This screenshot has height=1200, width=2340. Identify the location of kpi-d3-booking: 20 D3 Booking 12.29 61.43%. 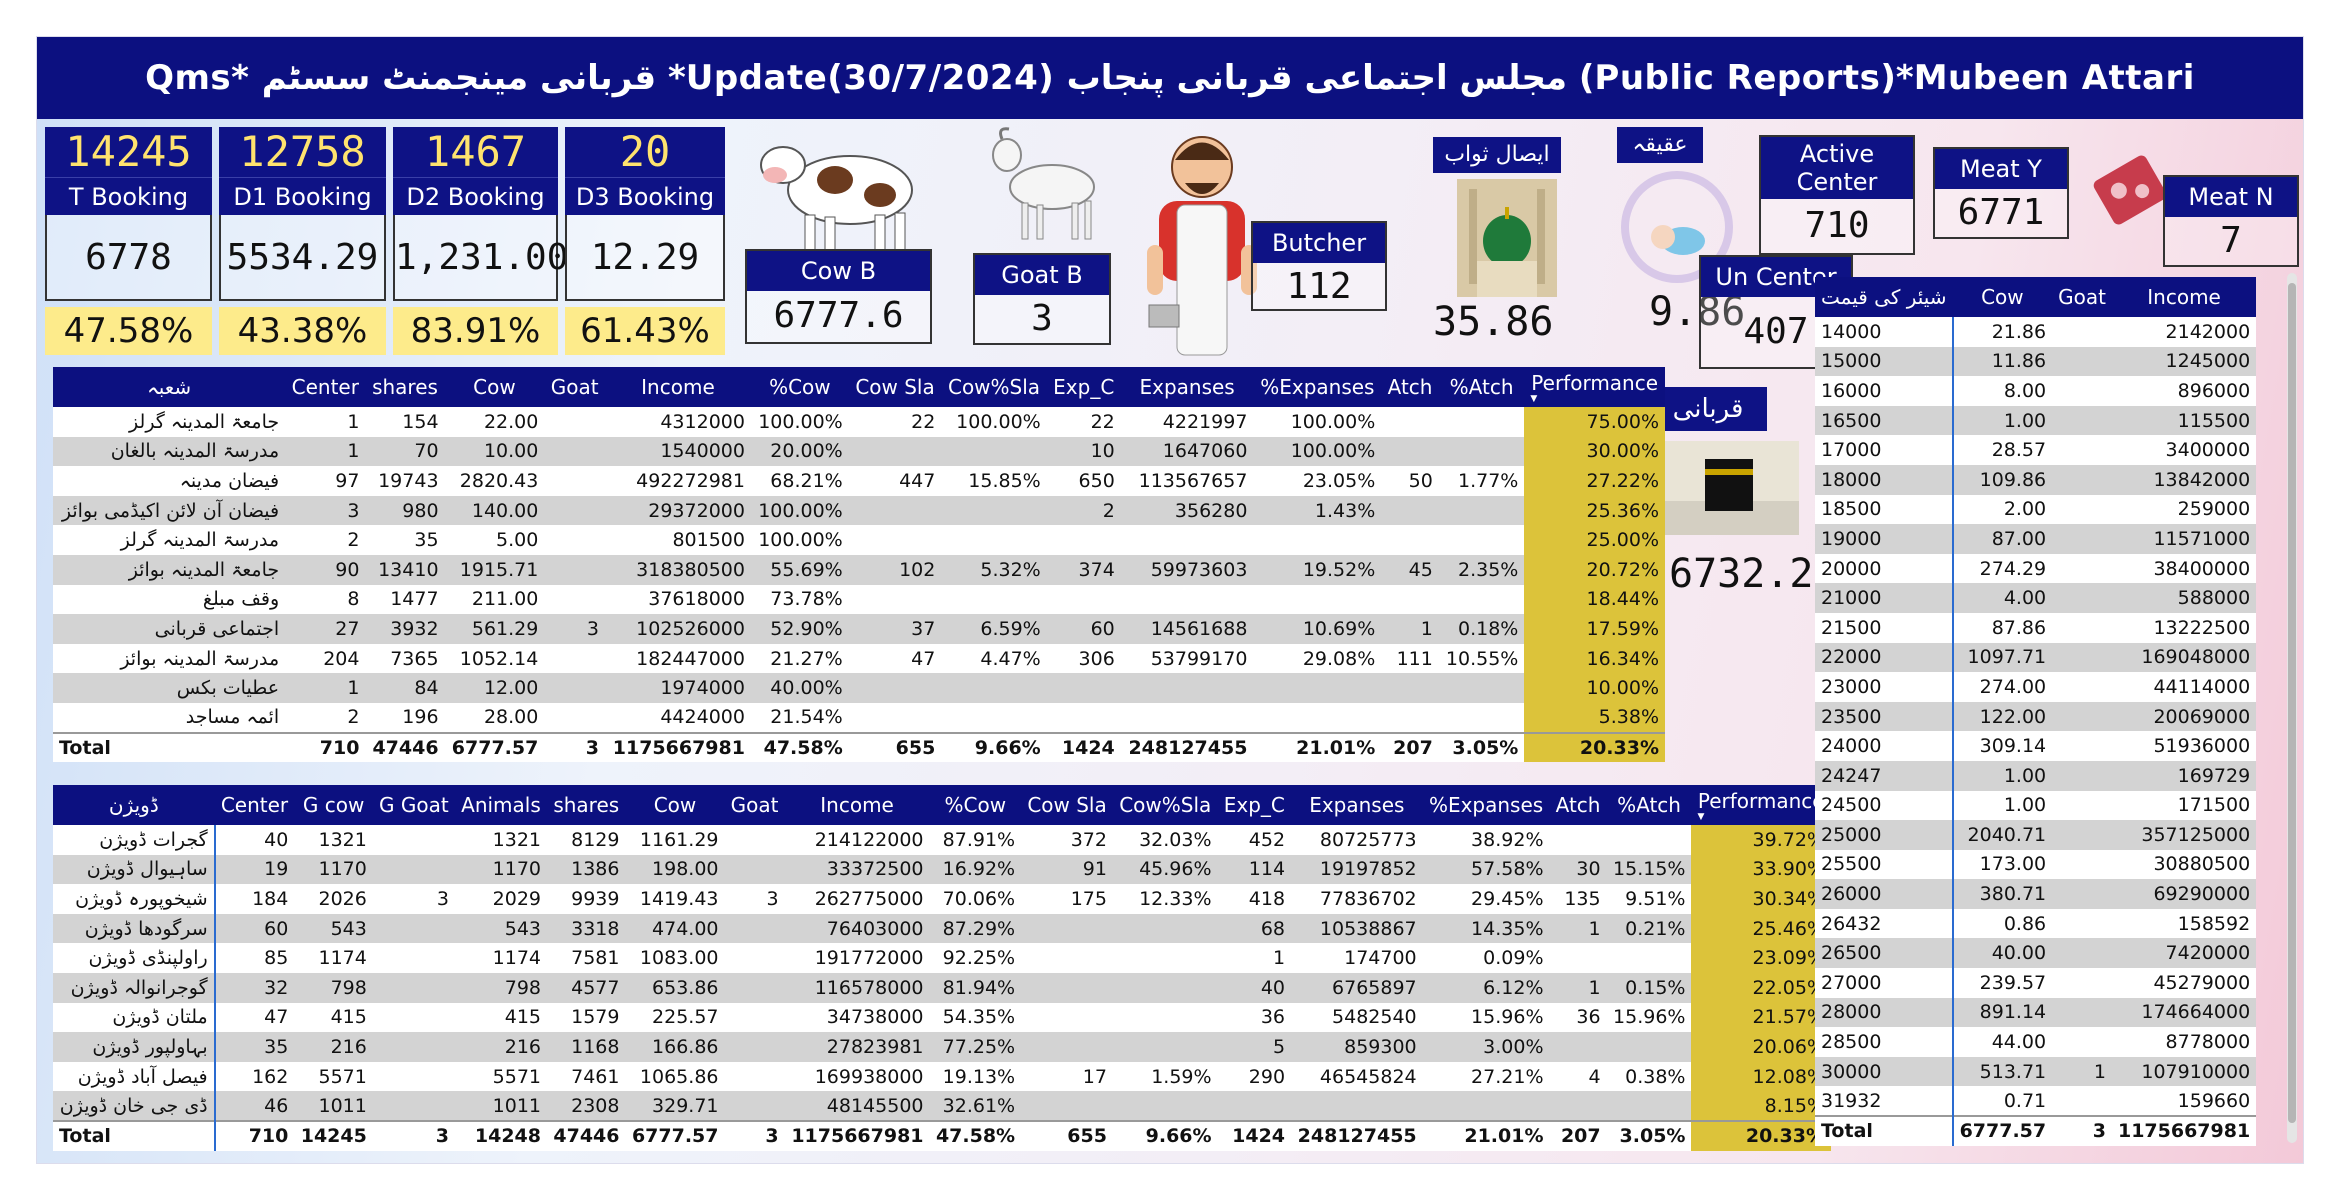
(645, 241).